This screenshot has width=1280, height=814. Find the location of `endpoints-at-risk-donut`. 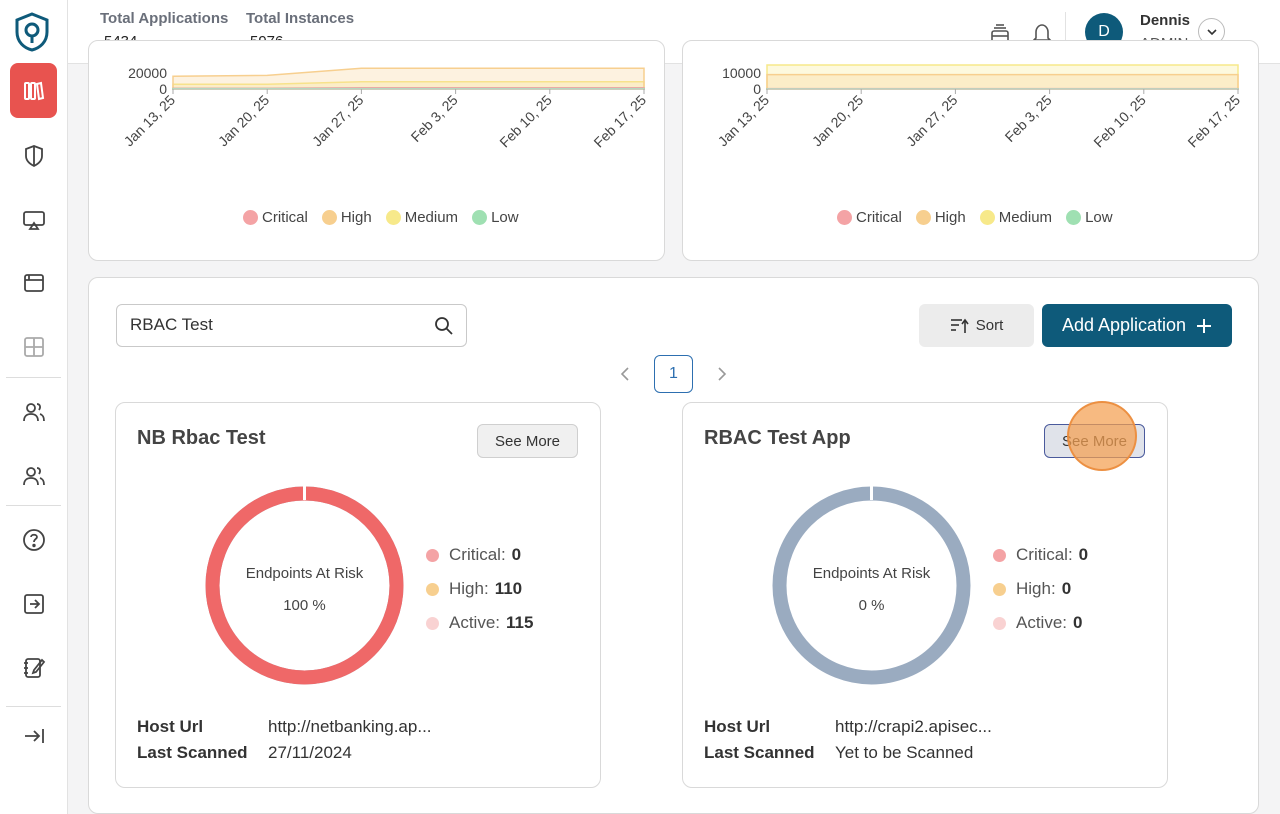

endpoints-at-risk-donut is located at coordinates (304, 585).